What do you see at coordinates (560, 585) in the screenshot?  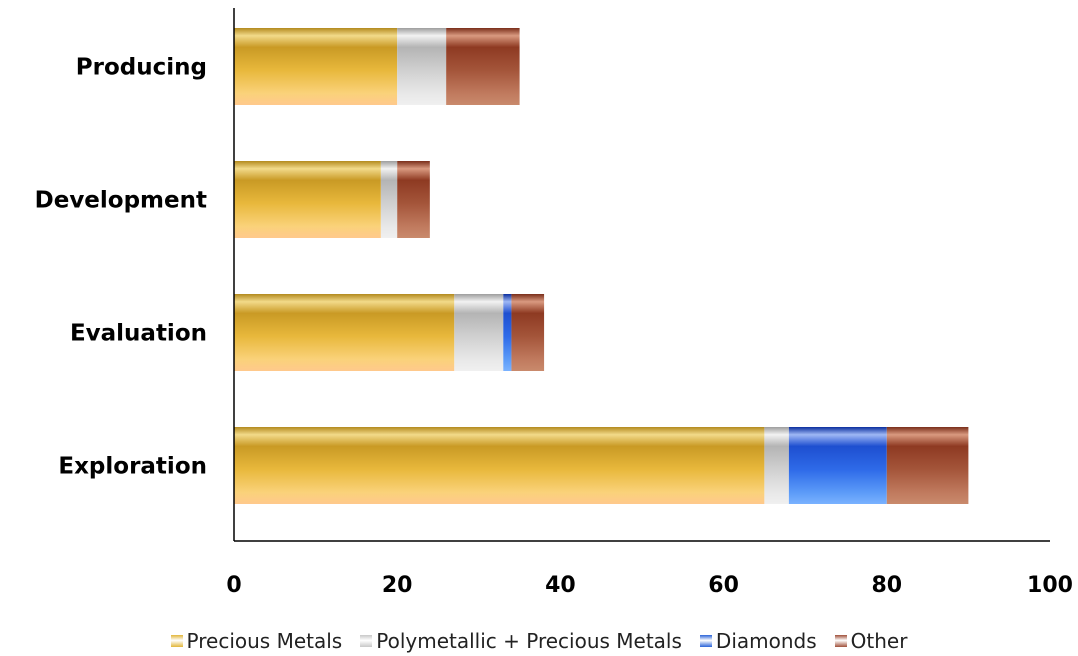 I see `x-tick-label-40: 40` at bounding box center [560, 585].